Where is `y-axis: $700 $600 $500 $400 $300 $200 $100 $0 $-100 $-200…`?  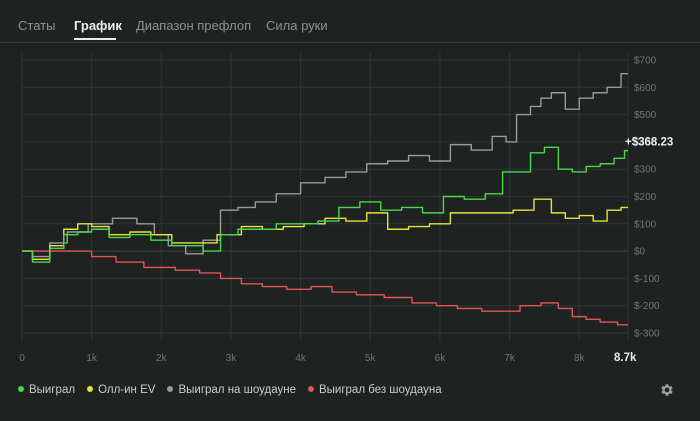
y-axis: $700 $600 $500 $400 $300 $200 $100 $0 $-100 $-200… is located at coordinates (647, 198).